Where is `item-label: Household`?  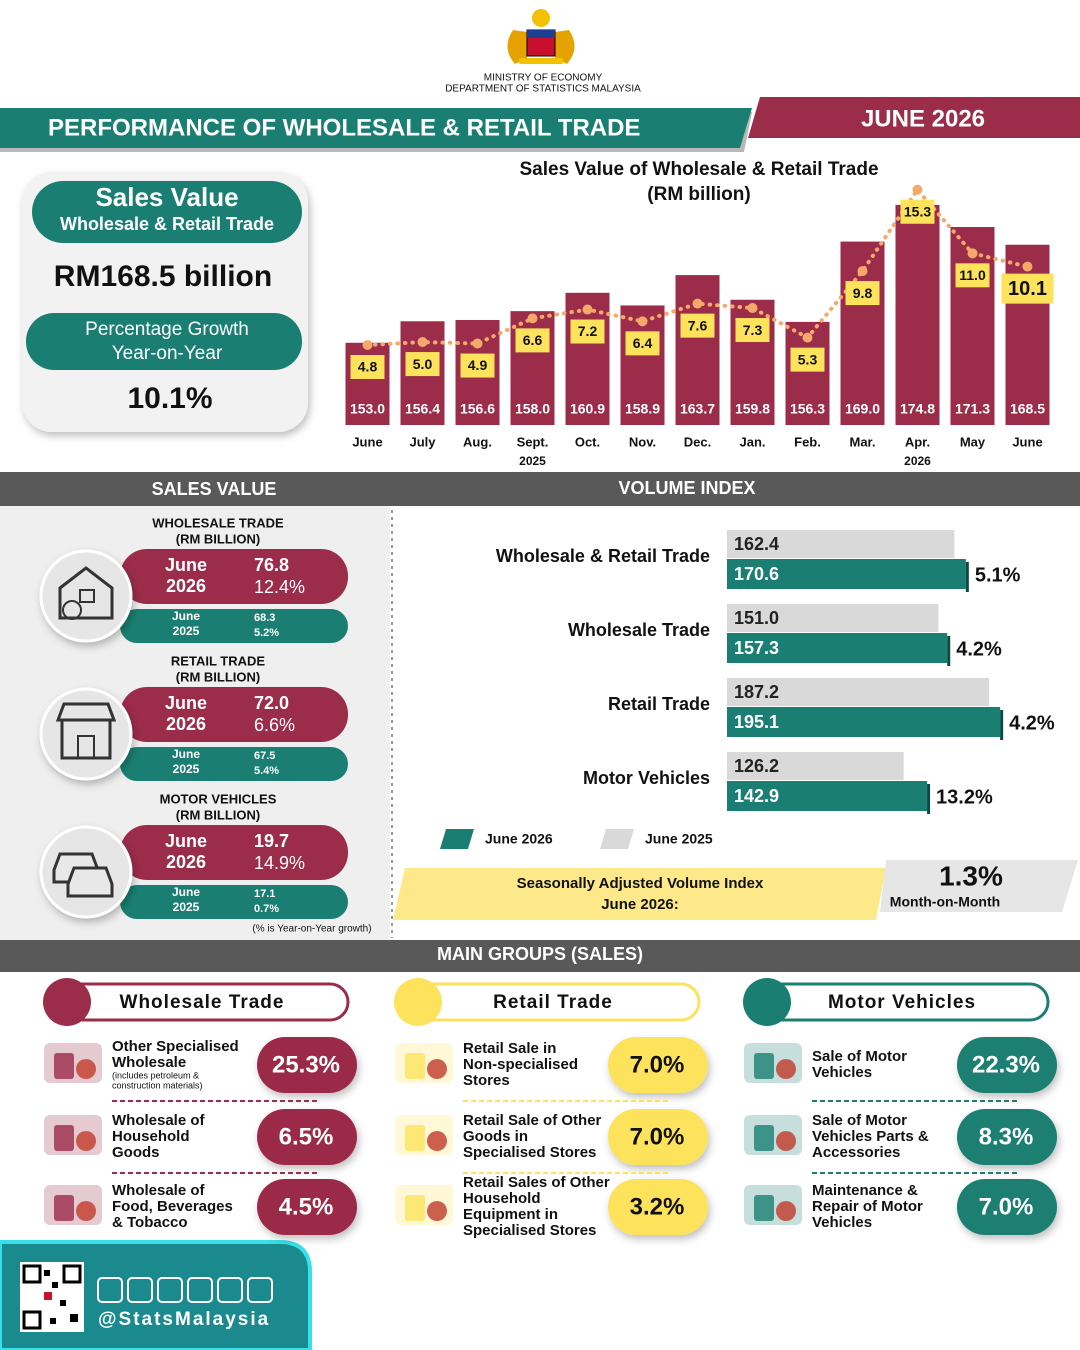
item-label: Household is located at coordinates (502, 1198).